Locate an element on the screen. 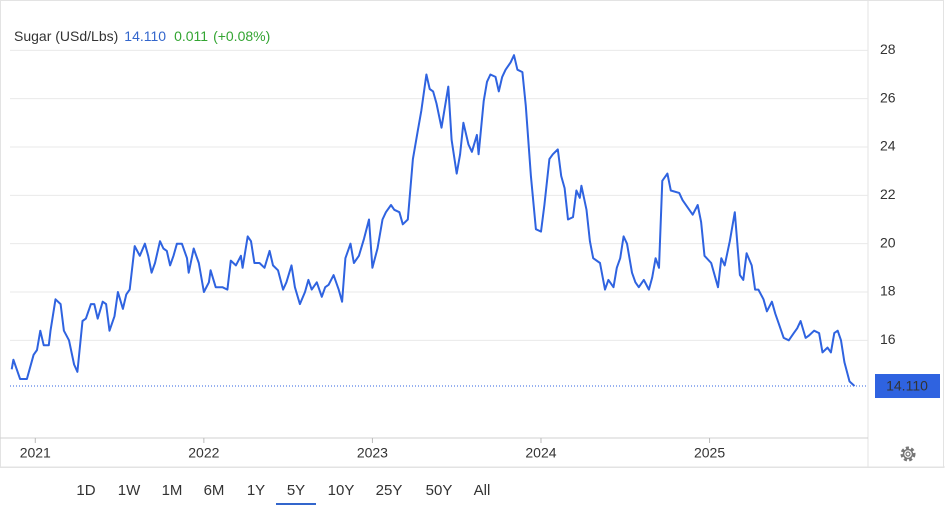 The height and width of the screenshot is (508, 945). y-tick-label: 26 is located at coordinates (888, 97).